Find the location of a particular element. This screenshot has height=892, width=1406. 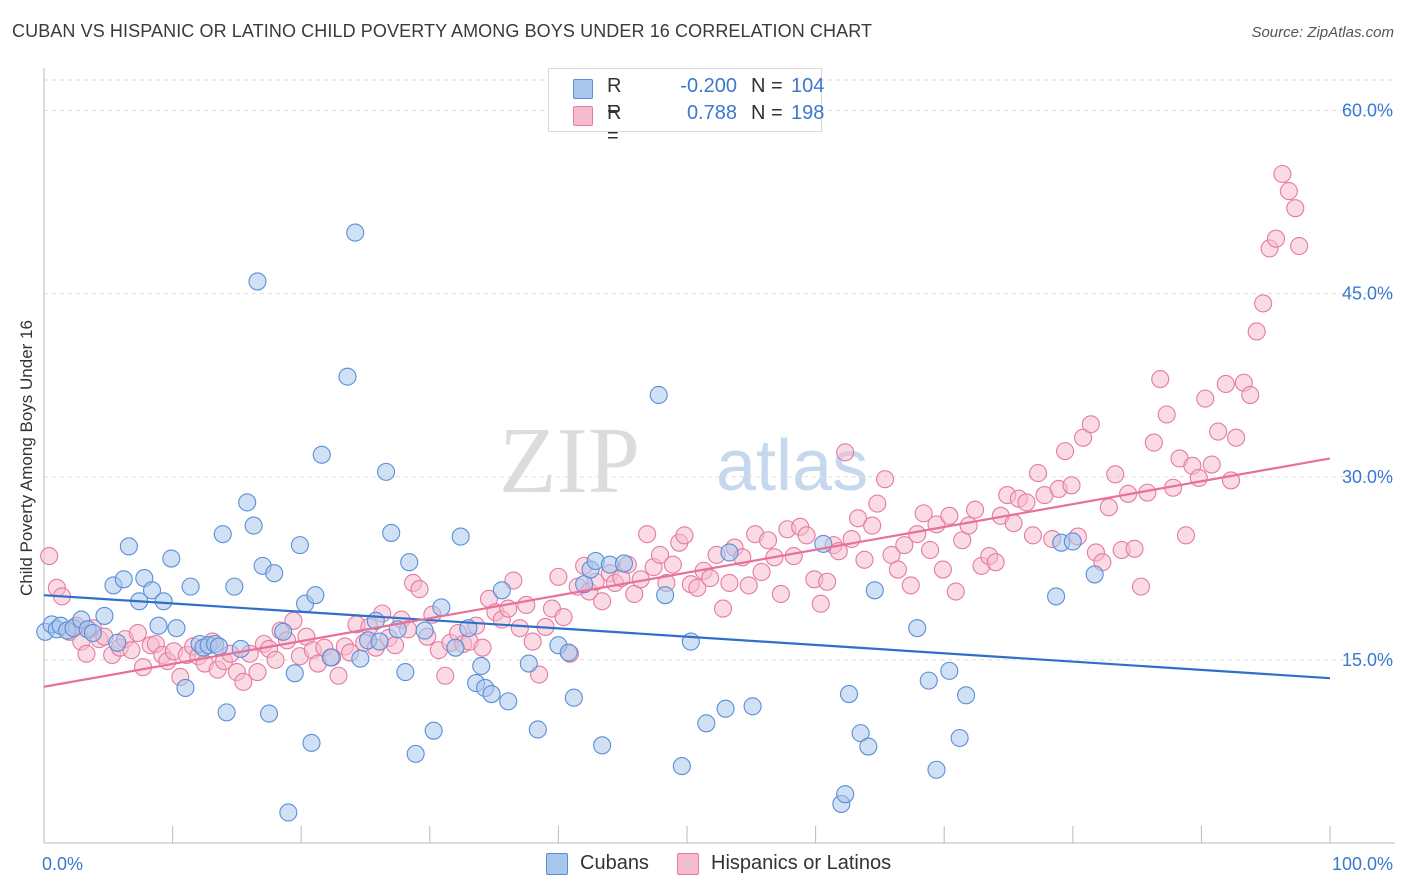

y-axis-label: Child Poverty Among Boys Under 16 is located at coordinates (26, 458).